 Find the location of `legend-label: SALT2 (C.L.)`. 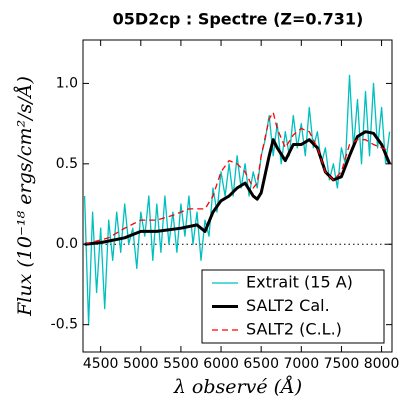

legend-label: SALT2 (C.L.) is located at coordinates (294, 329).